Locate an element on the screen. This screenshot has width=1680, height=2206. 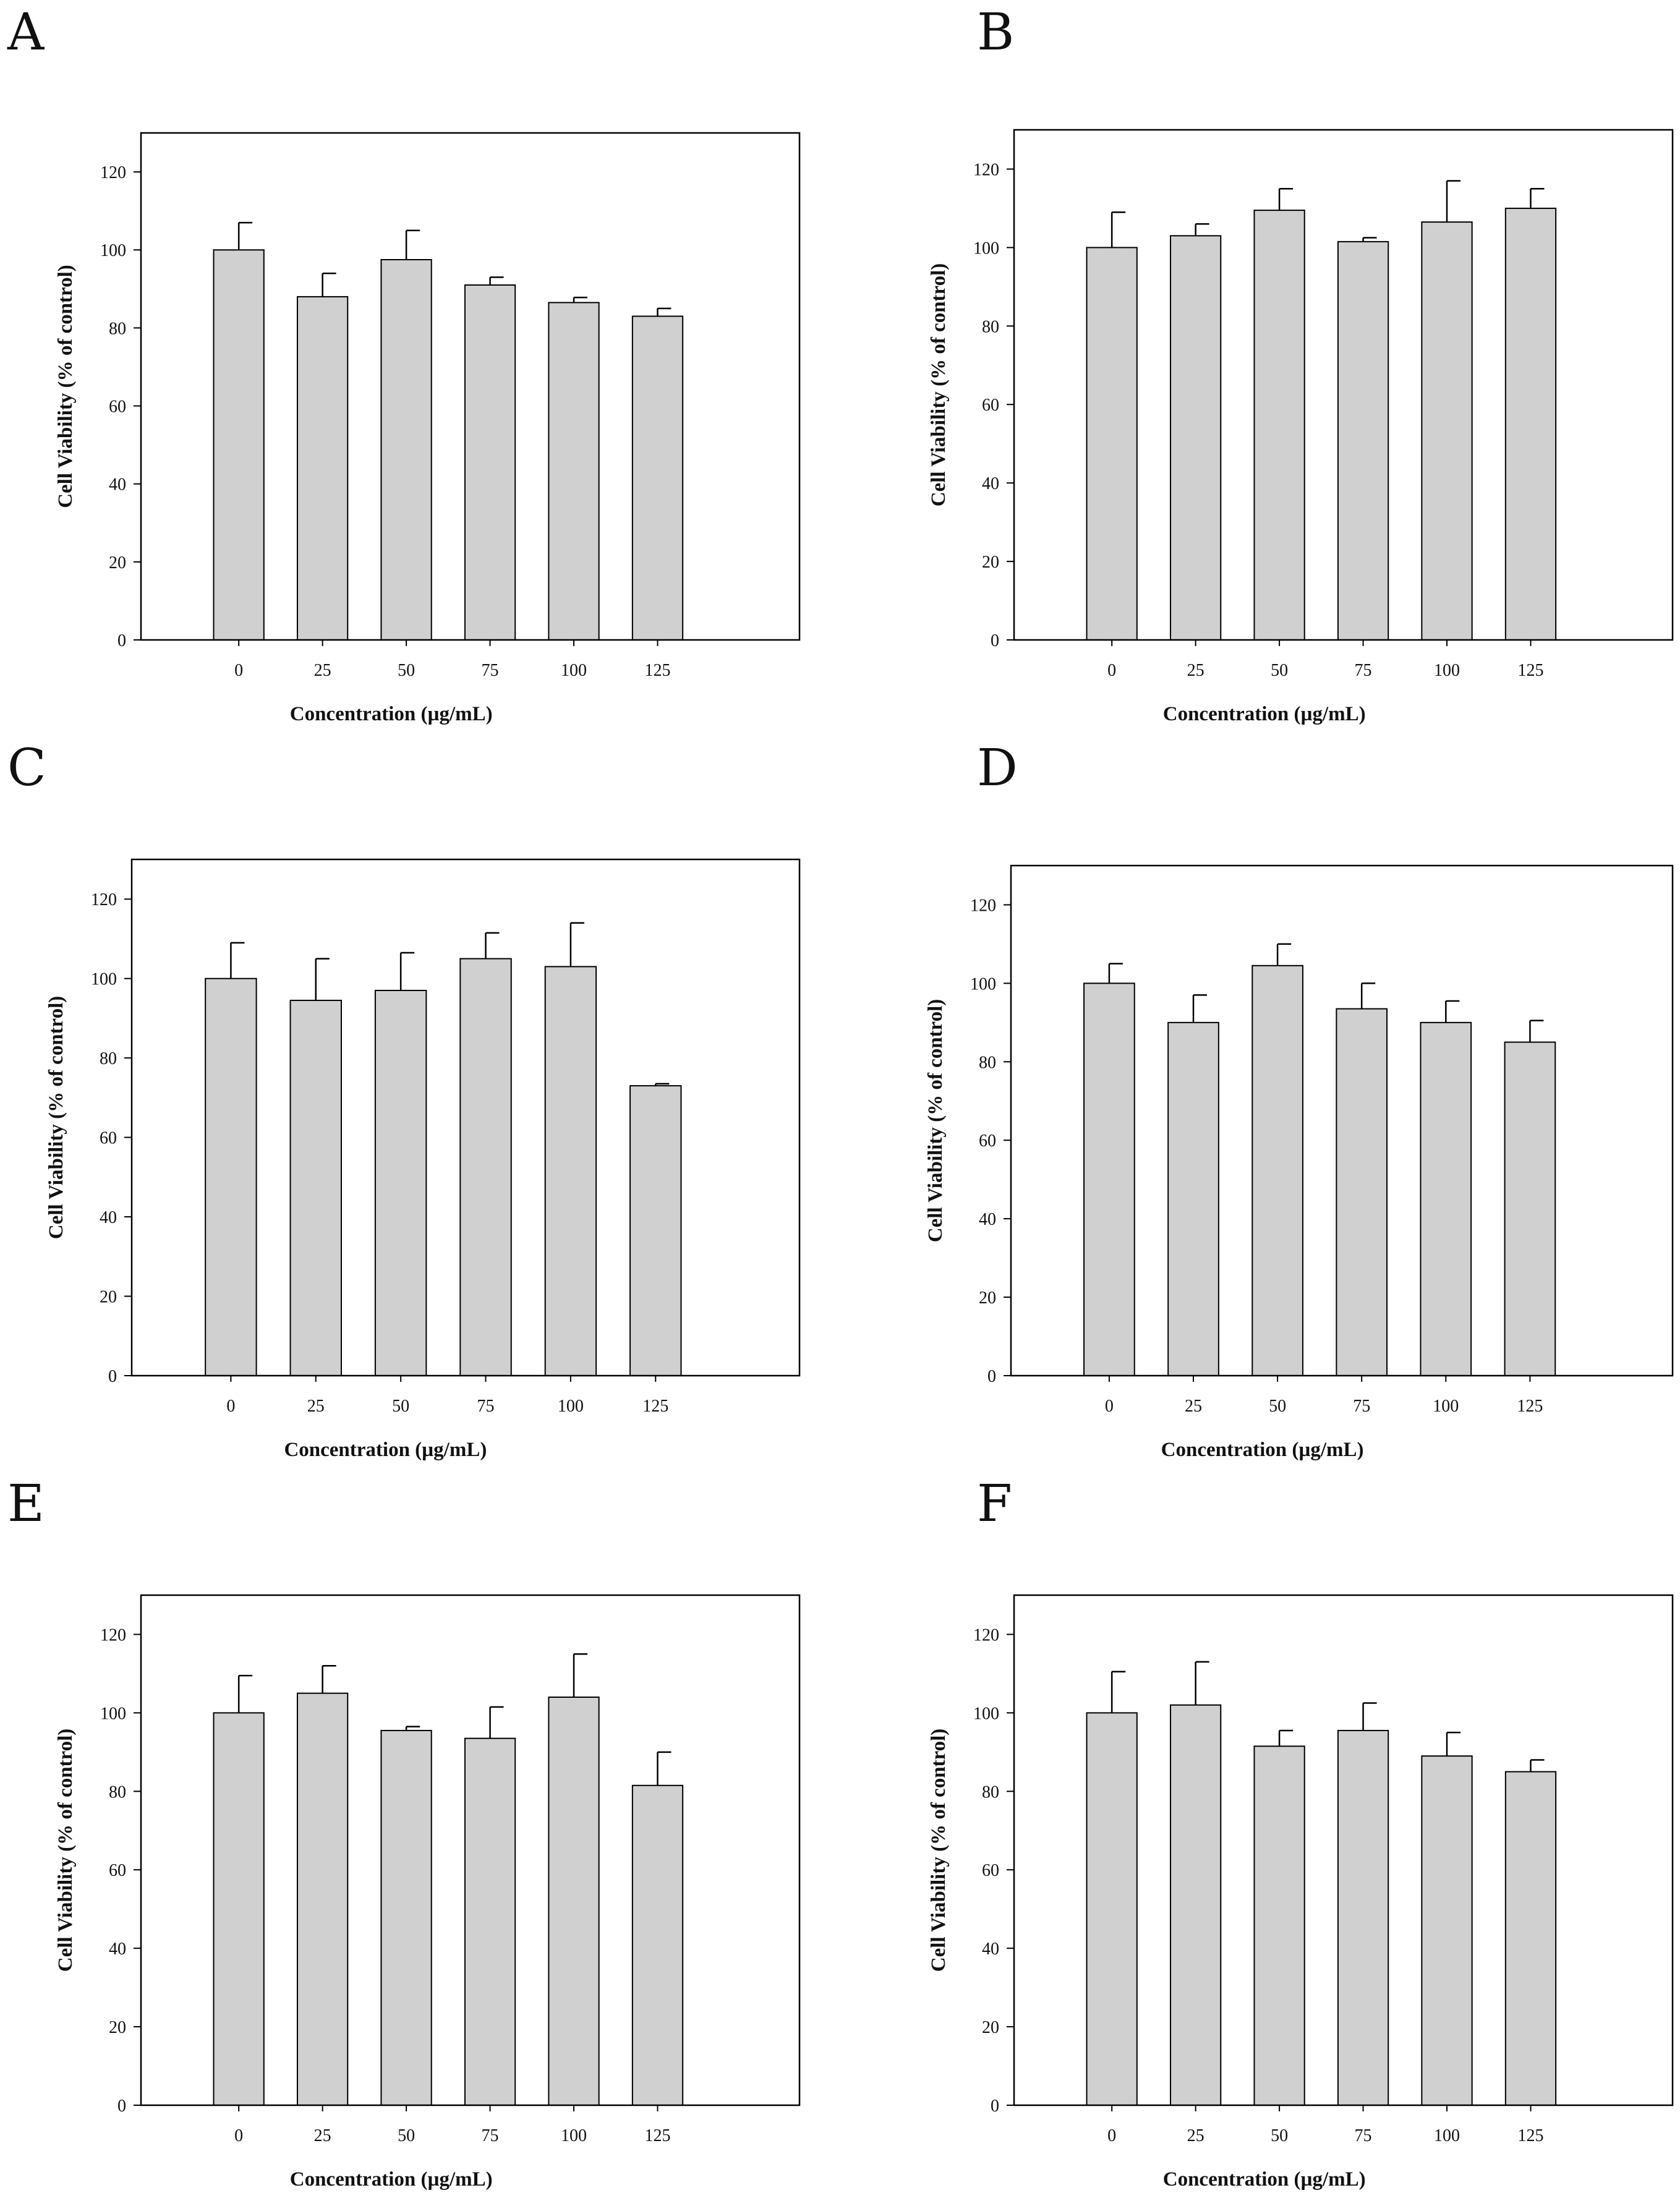
panel-letter: A is located at coordinates (26, 32).